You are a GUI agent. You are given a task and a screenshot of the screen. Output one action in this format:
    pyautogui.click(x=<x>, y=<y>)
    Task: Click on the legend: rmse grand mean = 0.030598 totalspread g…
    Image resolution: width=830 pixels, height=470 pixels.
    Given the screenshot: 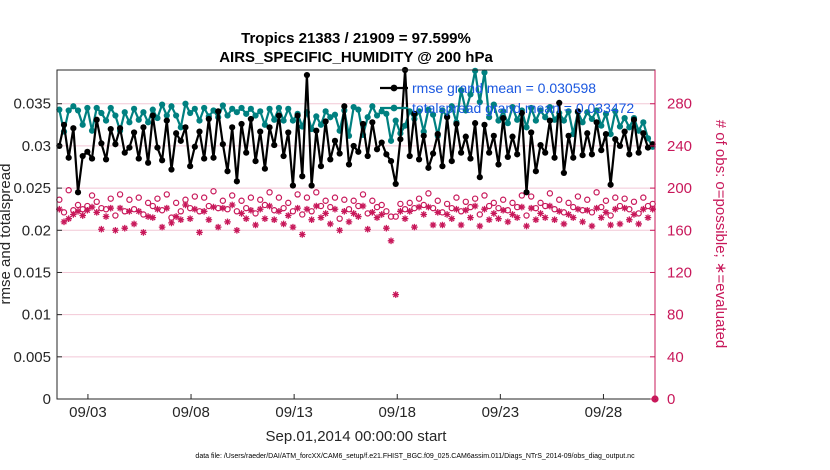 What is the action you would take?
    pyautogui.click(x=507, y=98)
    